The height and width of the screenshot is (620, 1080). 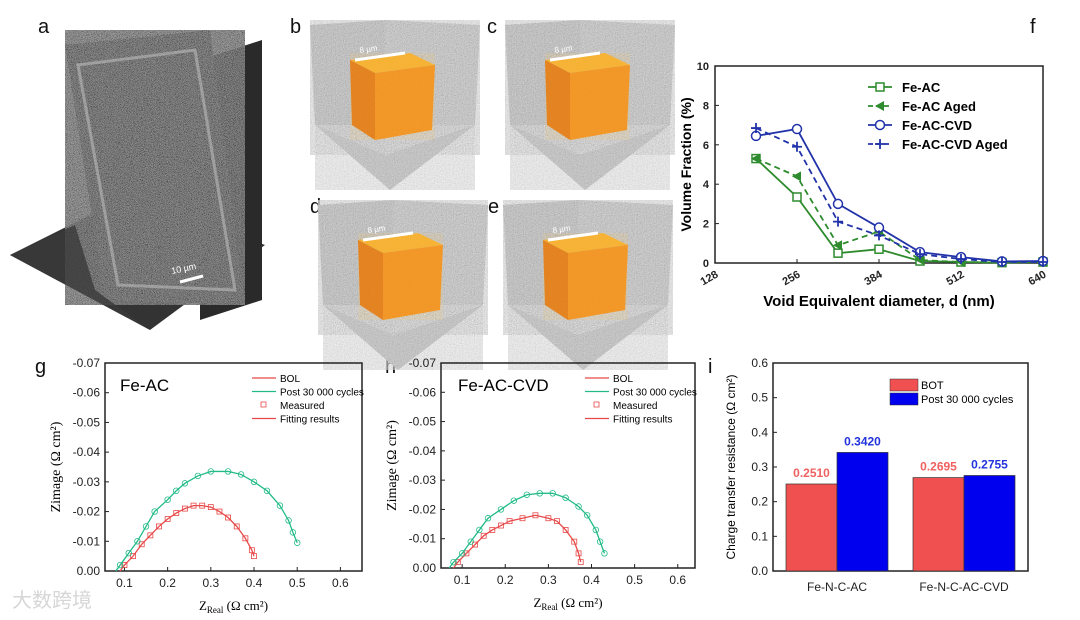 What do you see at coordinates (392, 465) in the screenshot?
I see `y-axis-label: Zimage (Ω cm²)` at bounding box center [392, 465].